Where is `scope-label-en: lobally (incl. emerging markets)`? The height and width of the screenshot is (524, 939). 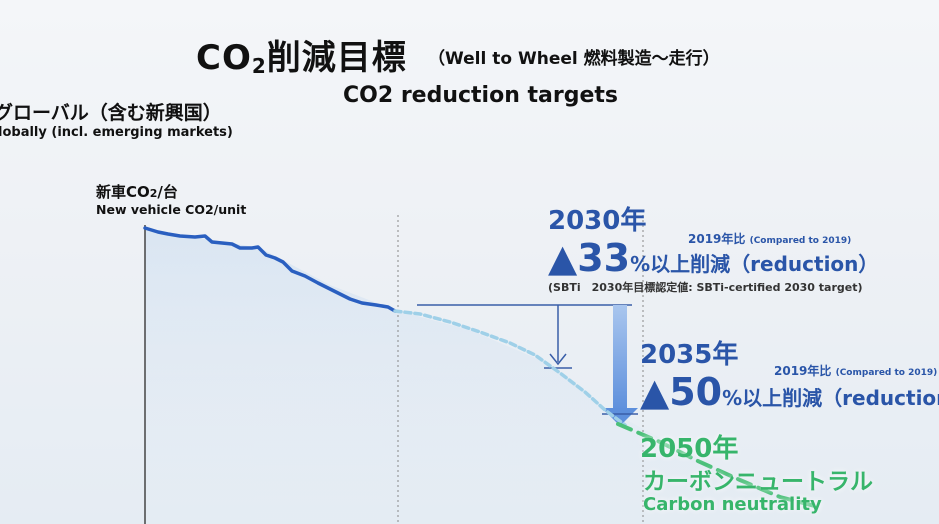 scope-label-en: lobally (incl. emerging markets) is located at coordinates (116, 132).